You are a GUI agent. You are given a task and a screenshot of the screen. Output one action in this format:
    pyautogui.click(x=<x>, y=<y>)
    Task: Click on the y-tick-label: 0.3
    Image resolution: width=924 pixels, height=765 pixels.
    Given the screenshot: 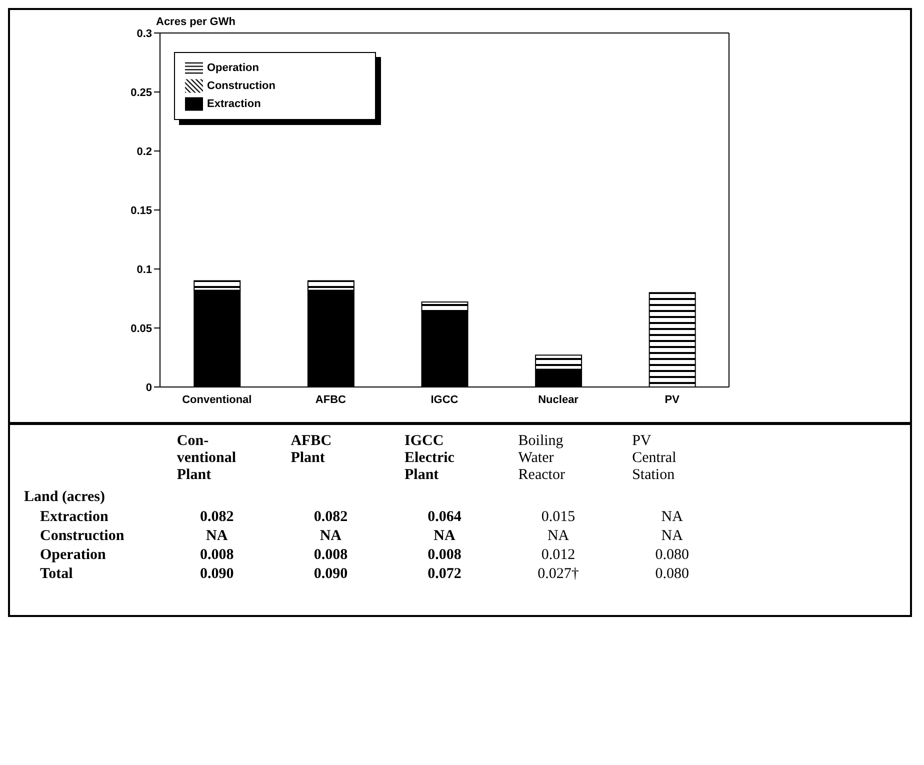 What is the action you would take?
    pyautogui.click(x=144, y=34)
    